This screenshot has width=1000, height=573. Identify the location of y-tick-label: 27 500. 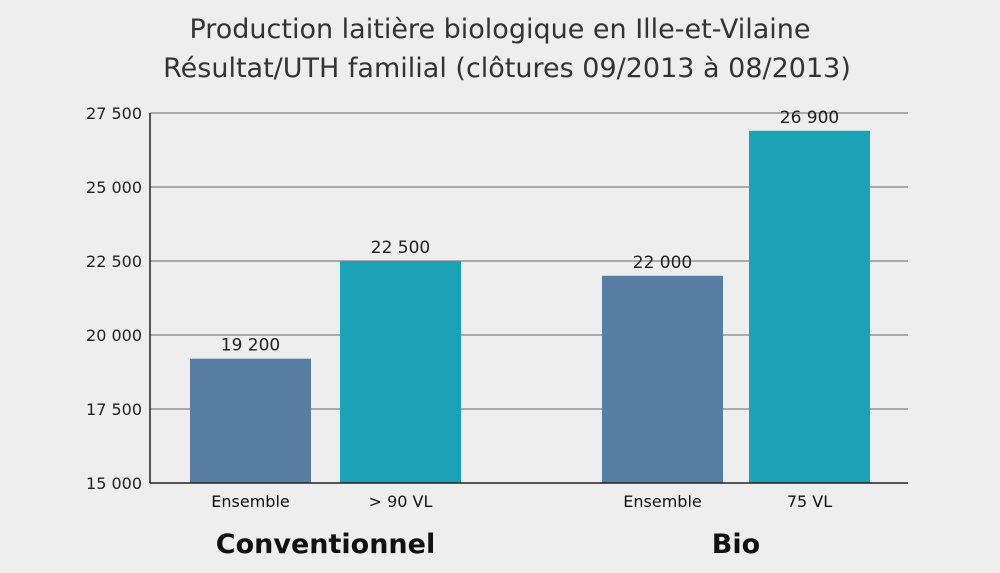
(114, 113).